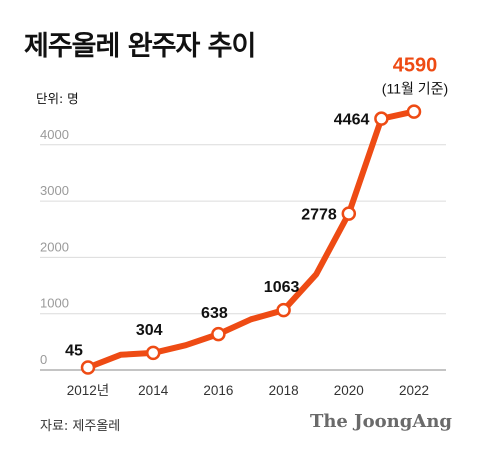  What do you see at coordinates (74, 350) in the screenshot?
I see `data-label: 45` at bounding box center [74, 350].